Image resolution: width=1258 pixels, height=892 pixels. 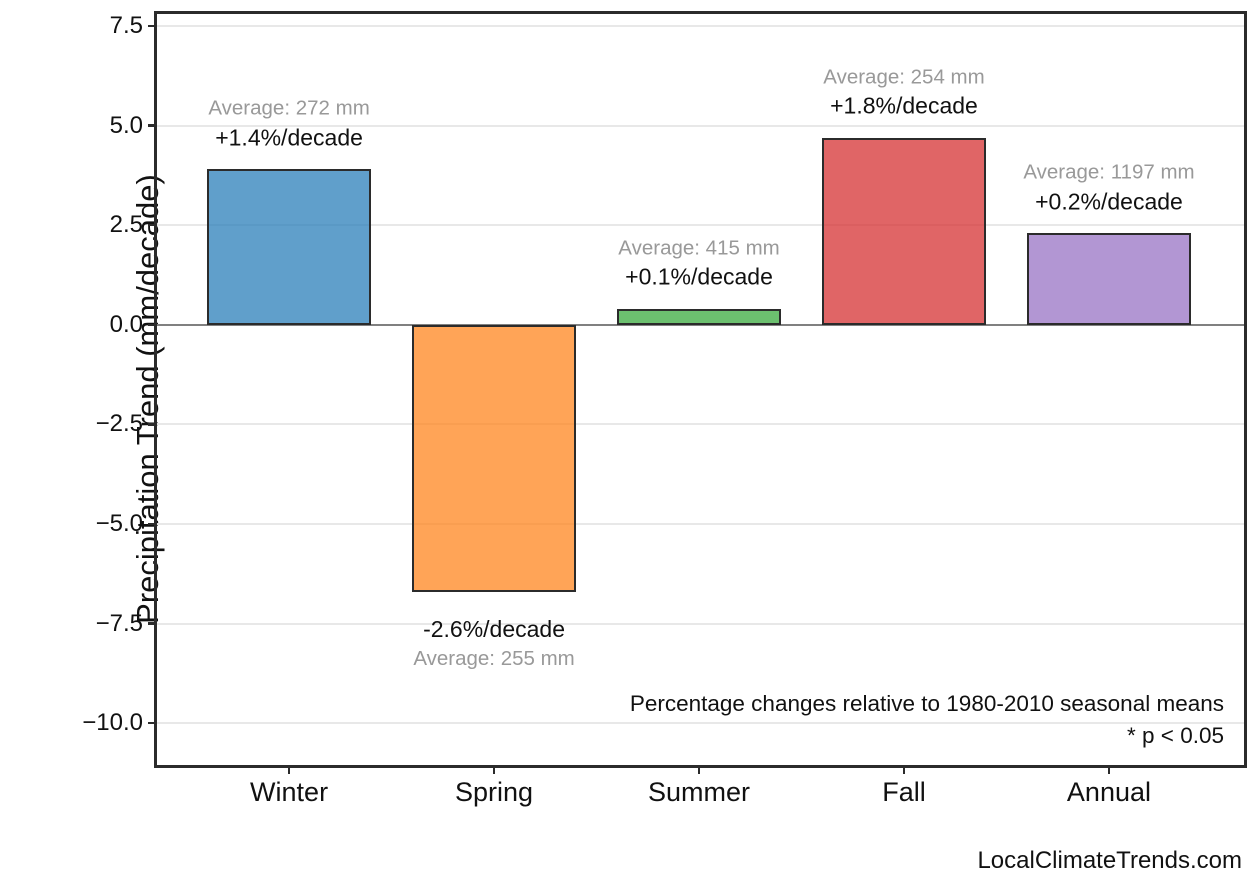 What do you see at coordinates (152, 125) in the screenshot?
I see `y-tick-mark-5.0` at bounding box center [152, 125].